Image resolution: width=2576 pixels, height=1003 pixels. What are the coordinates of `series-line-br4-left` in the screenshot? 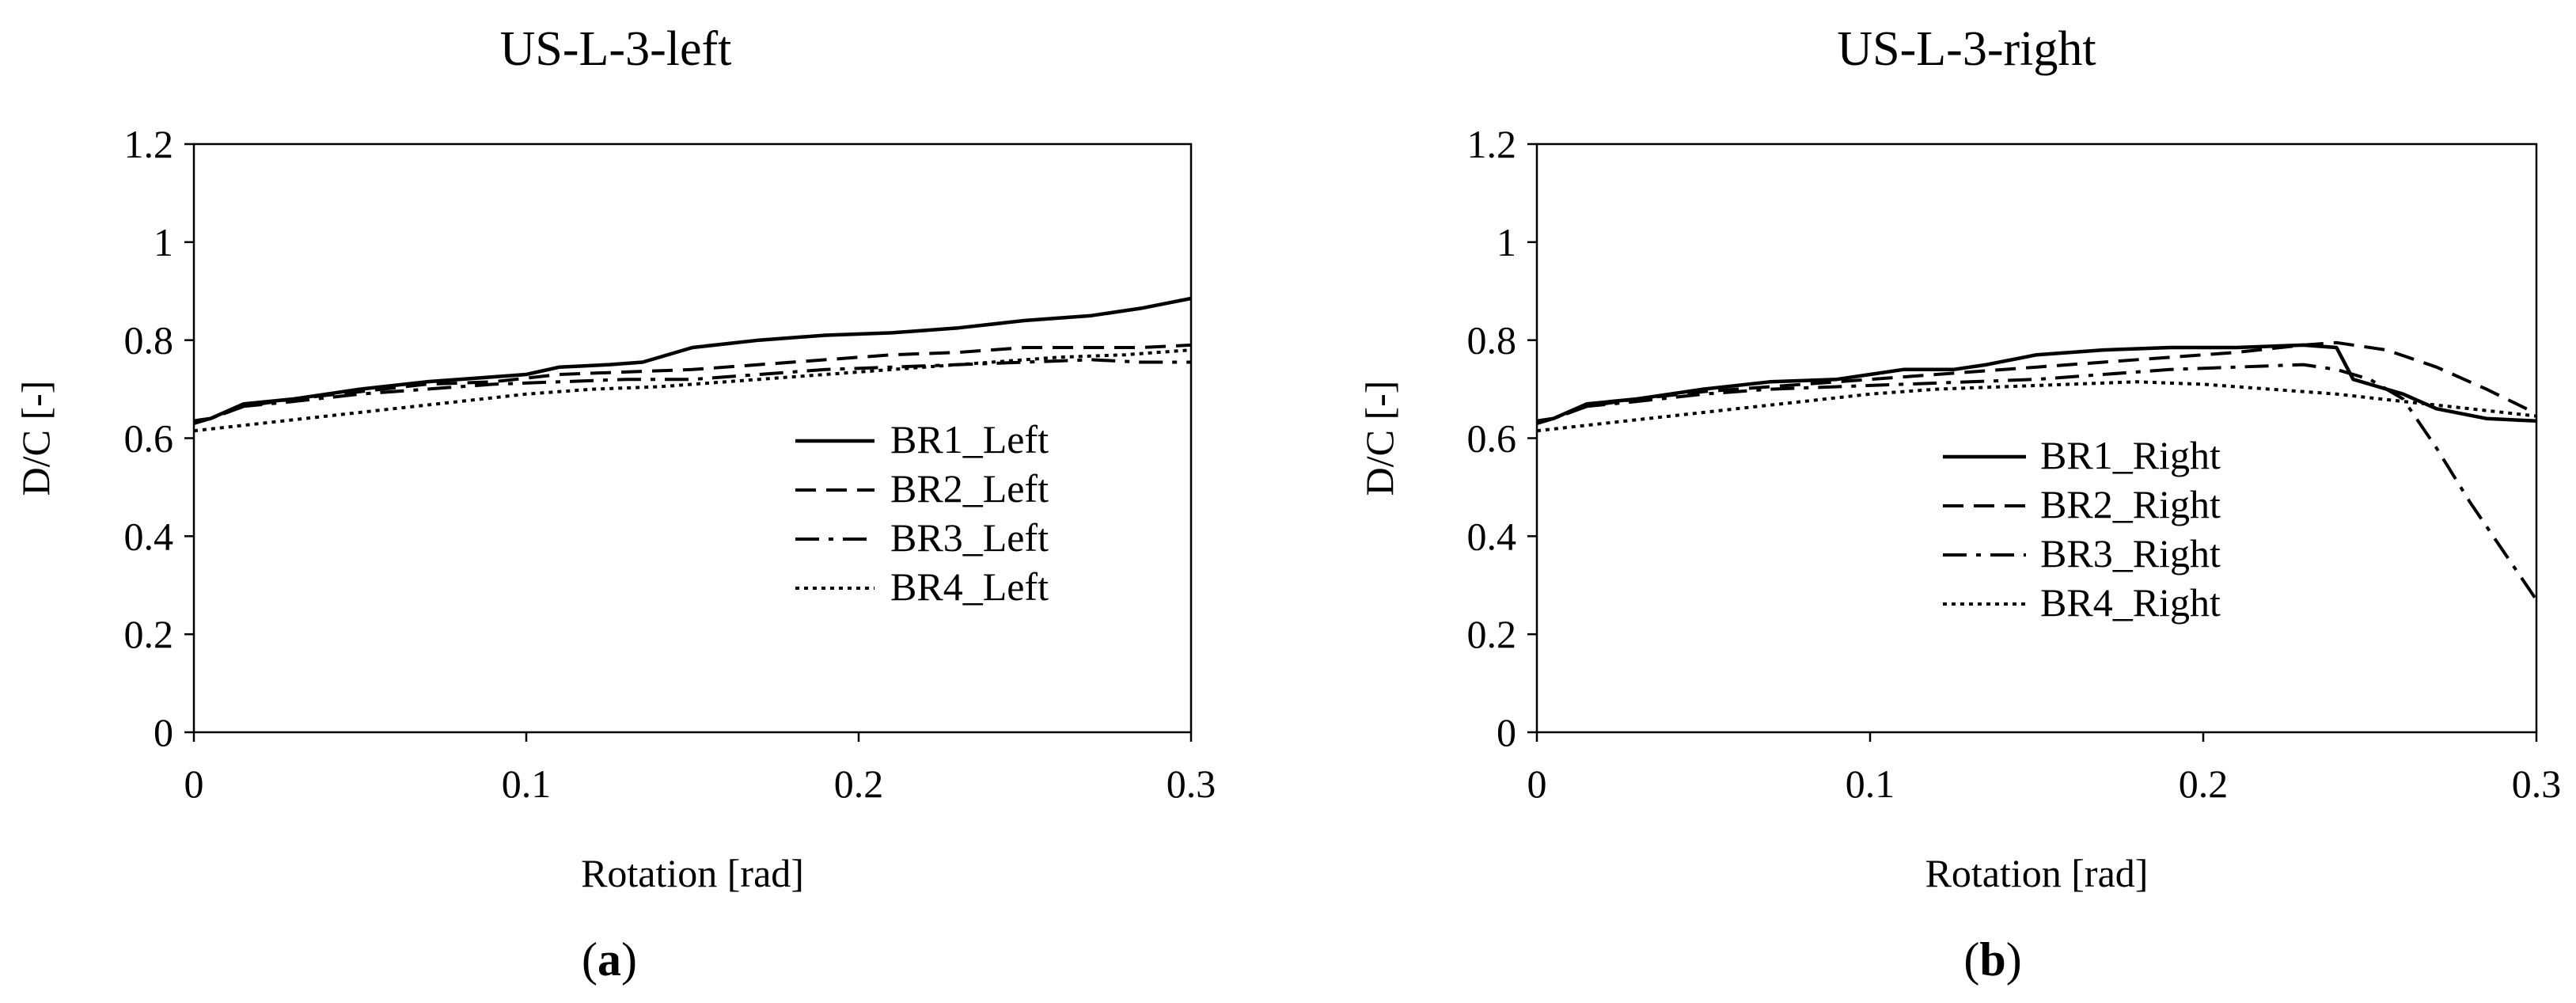 It's located at (692, 391).